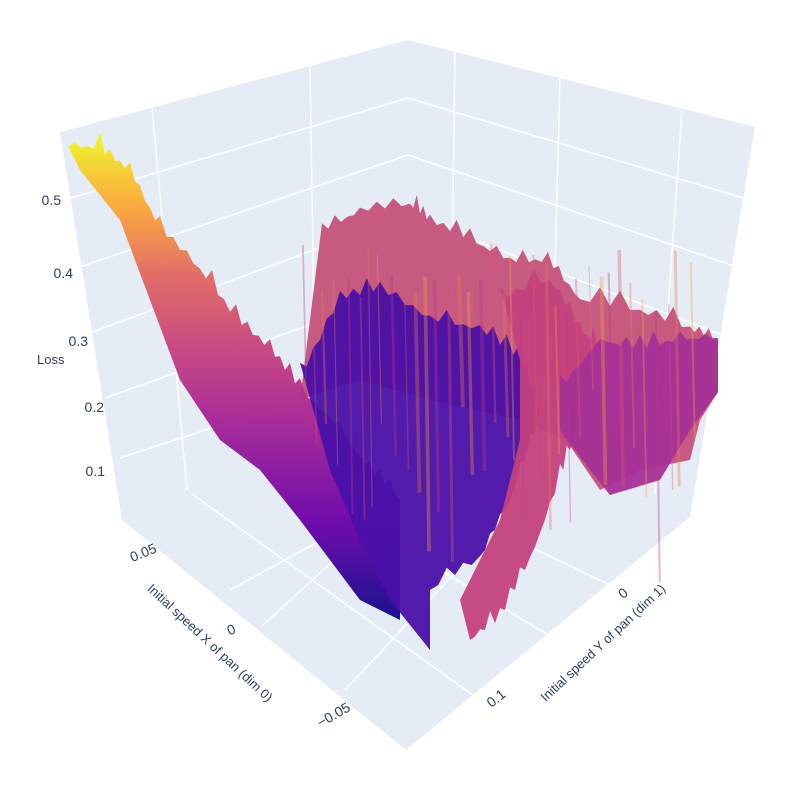  I want to click on x-tick-3: −0.05, so click(333, 715).